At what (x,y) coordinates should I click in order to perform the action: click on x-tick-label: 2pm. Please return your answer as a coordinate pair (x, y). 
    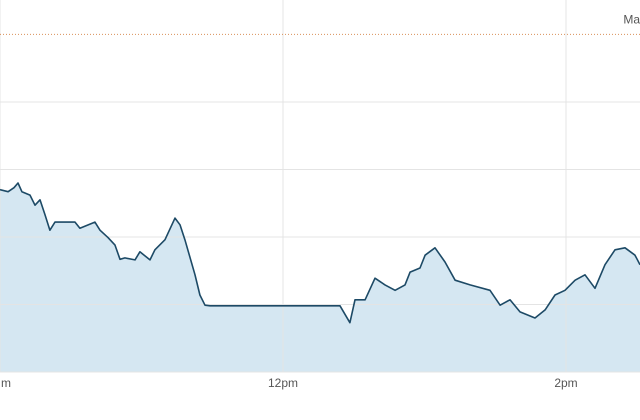
    Looking at the image, I should click on (565, 383).